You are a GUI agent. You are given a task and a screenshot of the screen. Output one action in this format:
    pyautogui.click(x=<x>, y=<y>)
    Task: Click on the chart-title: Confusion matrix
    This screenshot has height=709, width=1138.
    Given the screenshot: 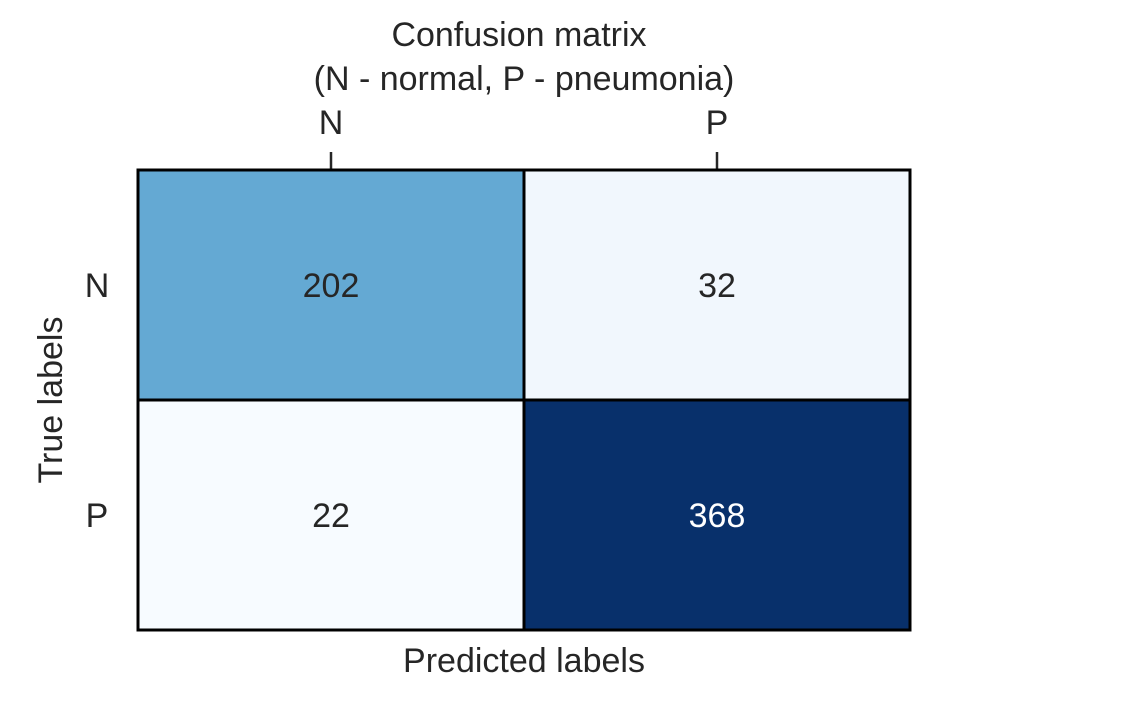 What is the action you would take?
    pyautogui.click(x=518, y=35)
    